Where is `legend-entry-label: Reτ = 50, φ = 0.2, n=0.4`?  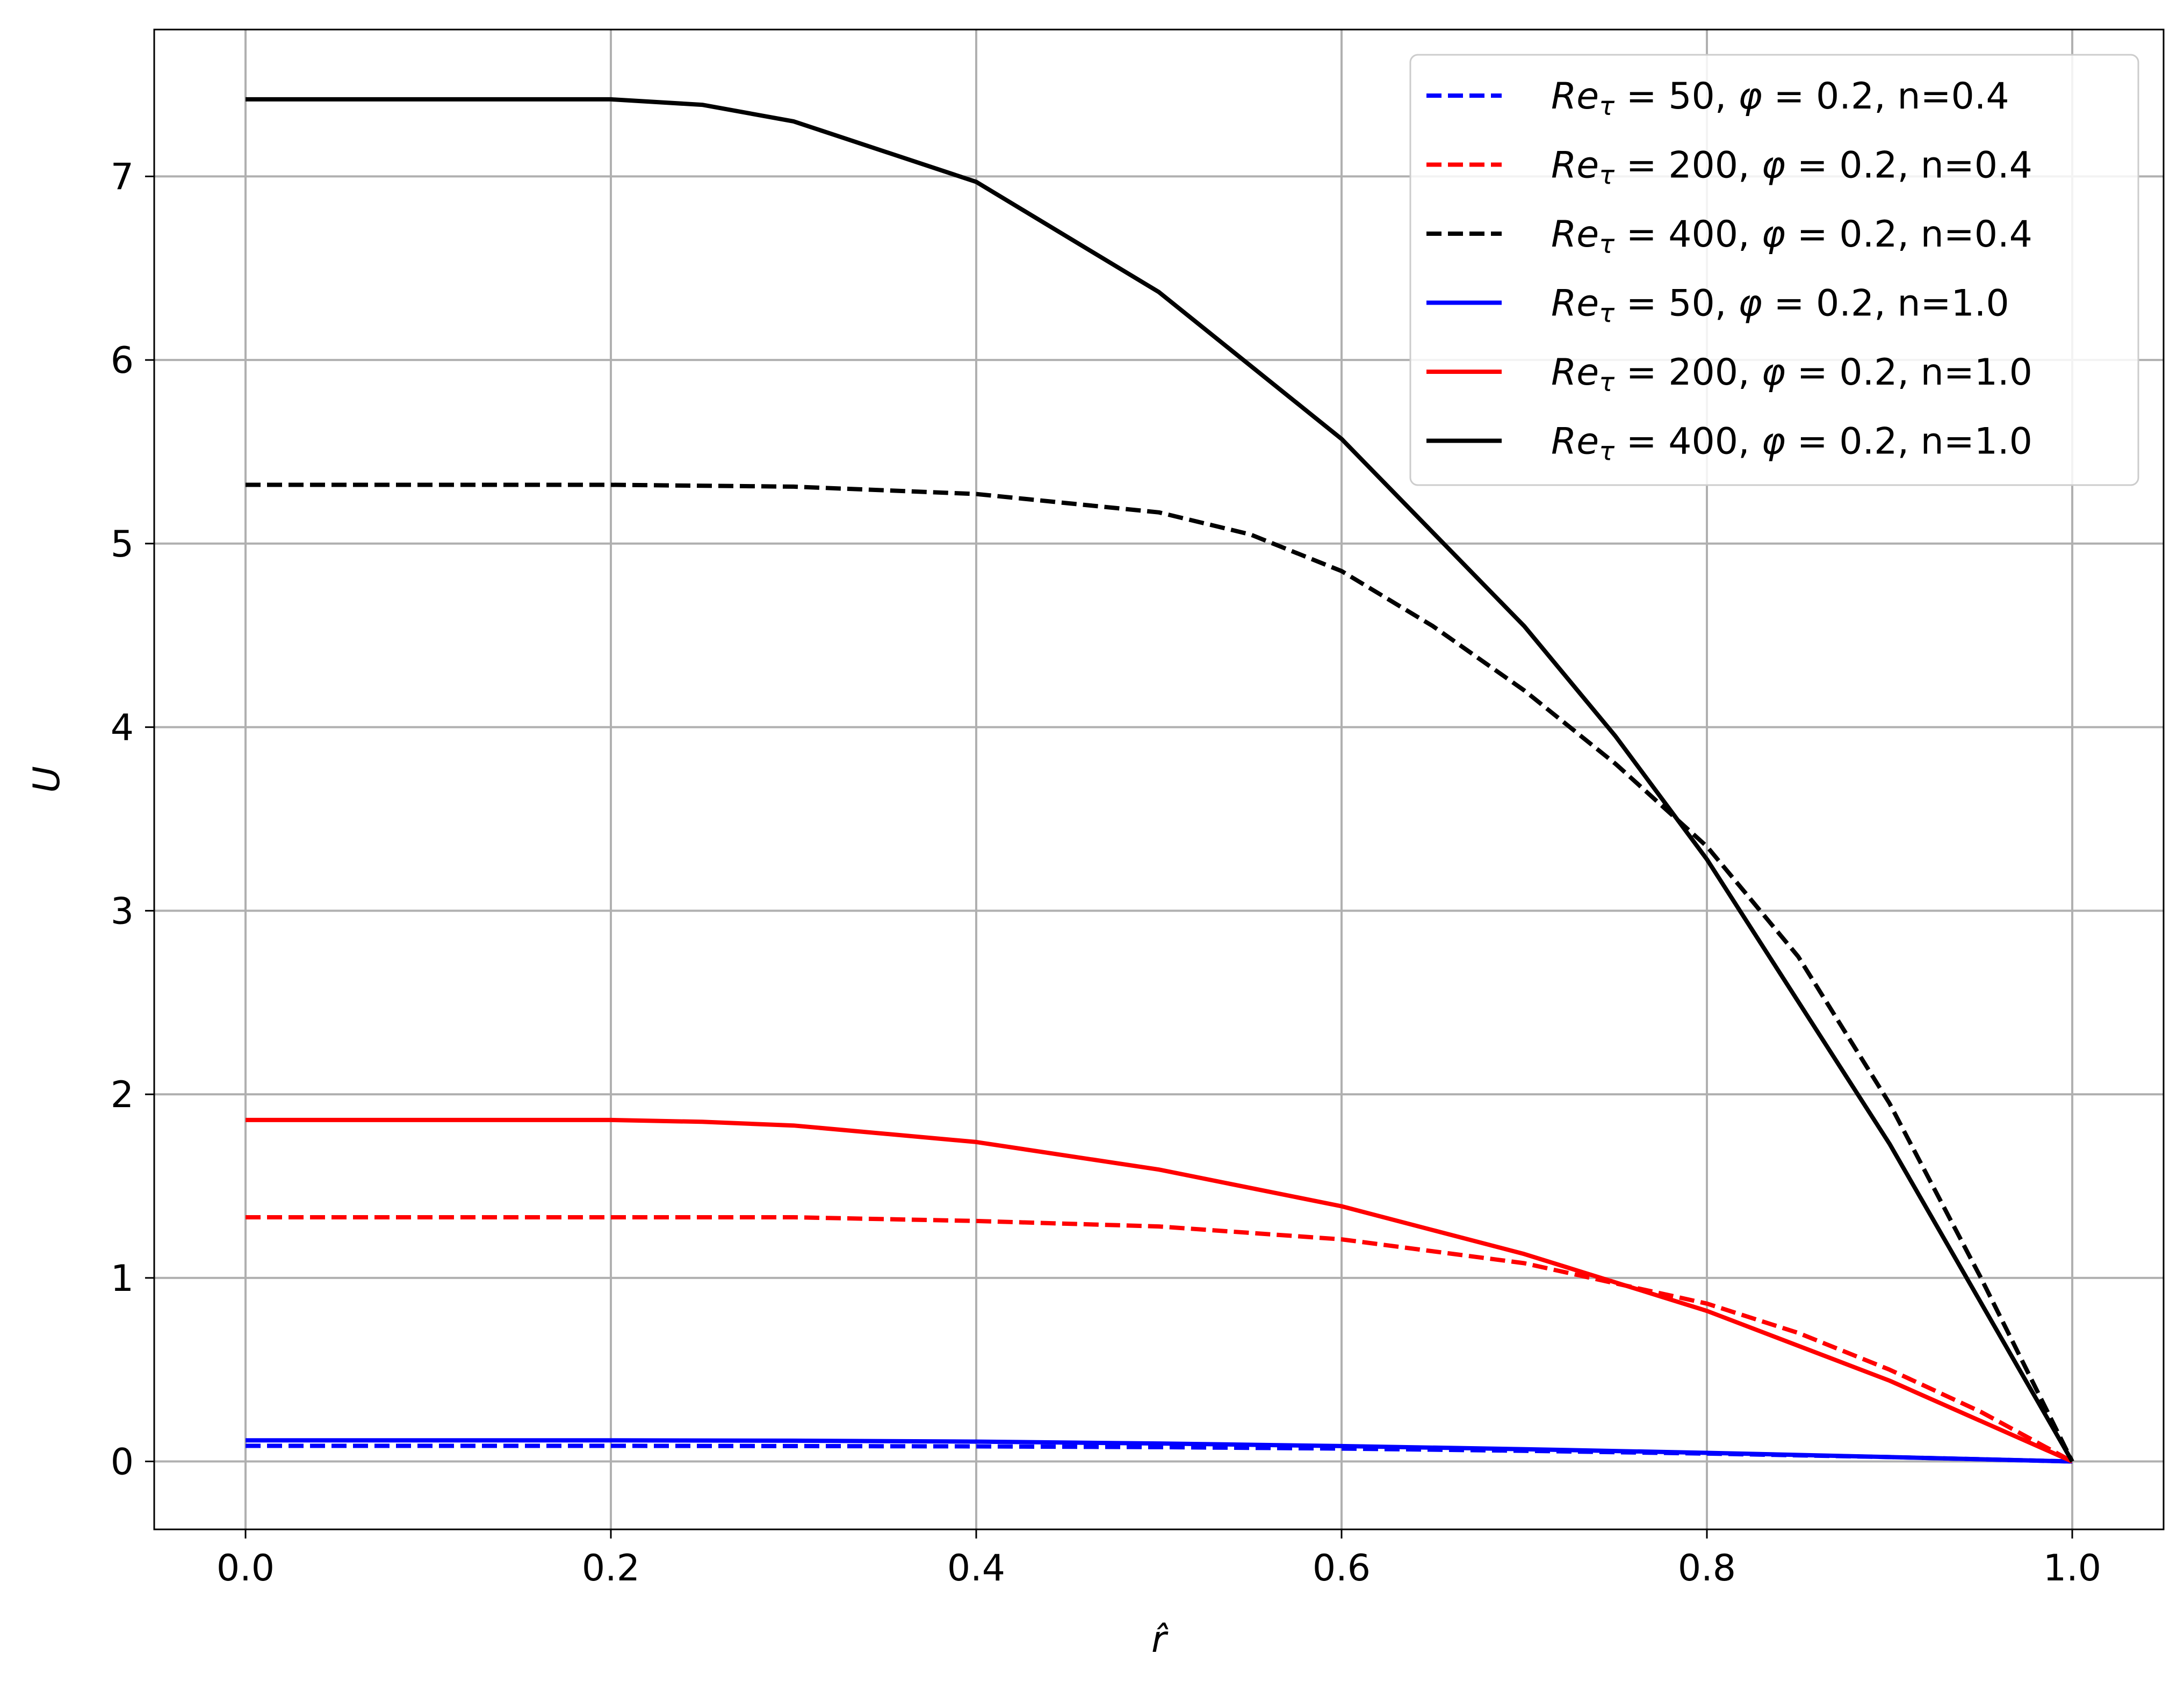 legend-entry-label: Reτ = 50, φ = 0.2, n=0.4 is located at coordinates (1780, 98).